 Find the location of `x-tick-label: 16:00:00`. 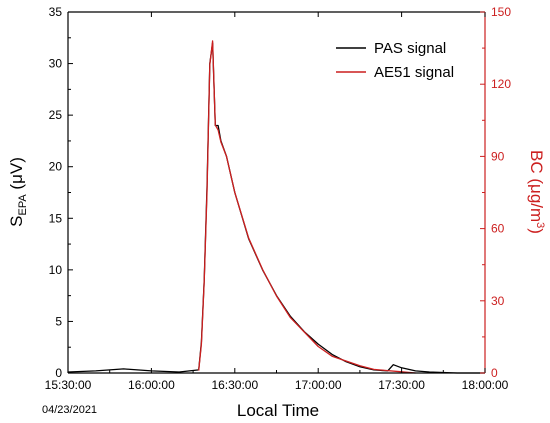

x-tick-label: 16:00:00 is located at coordinates (151, 385).